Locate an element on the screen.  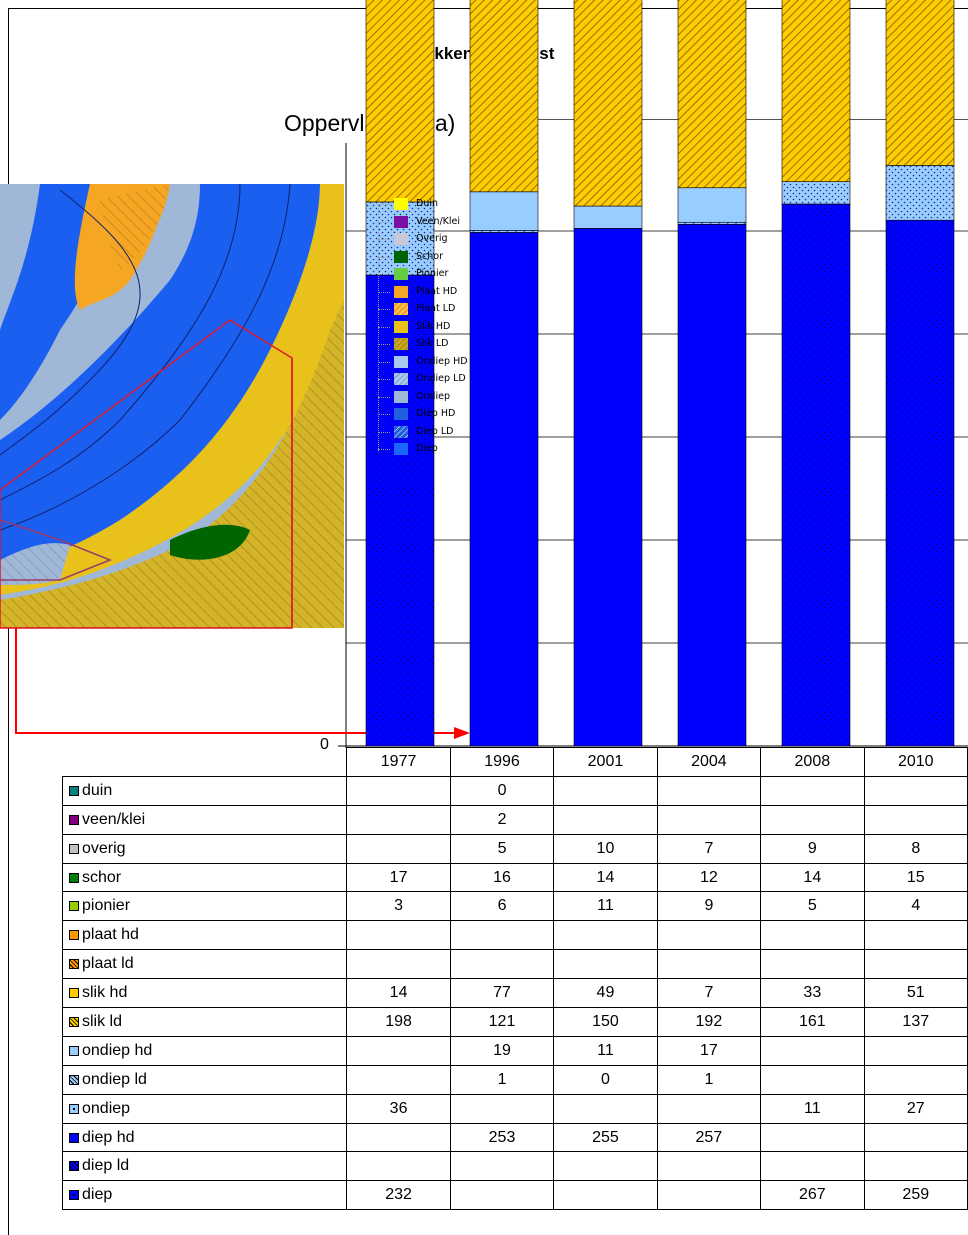
data-label: 14 is located at coordinates (605, 877).